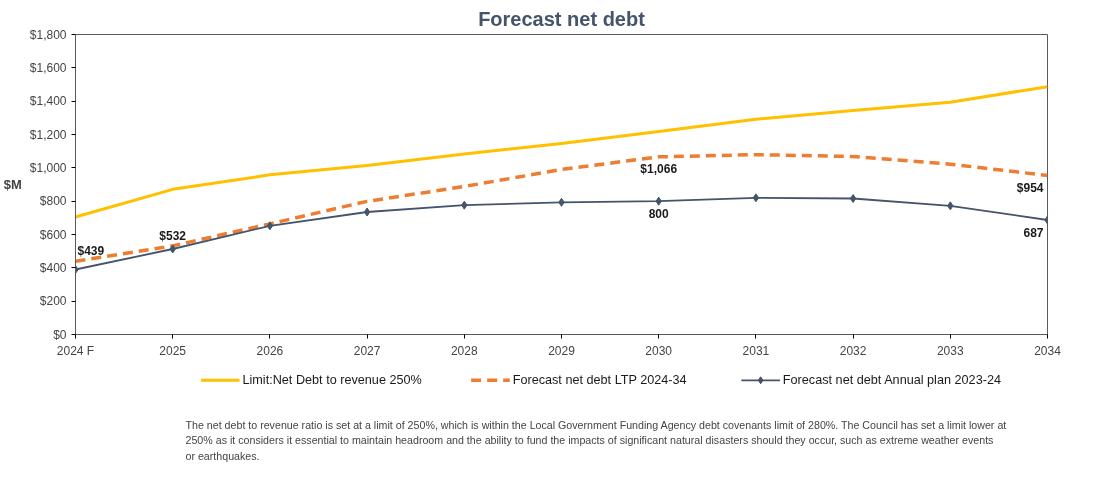 This screenshot has width=1108, height=501. Describe the element at coordinates (1033, 232) in the screenshot. I see `data-label: 687` at that location.